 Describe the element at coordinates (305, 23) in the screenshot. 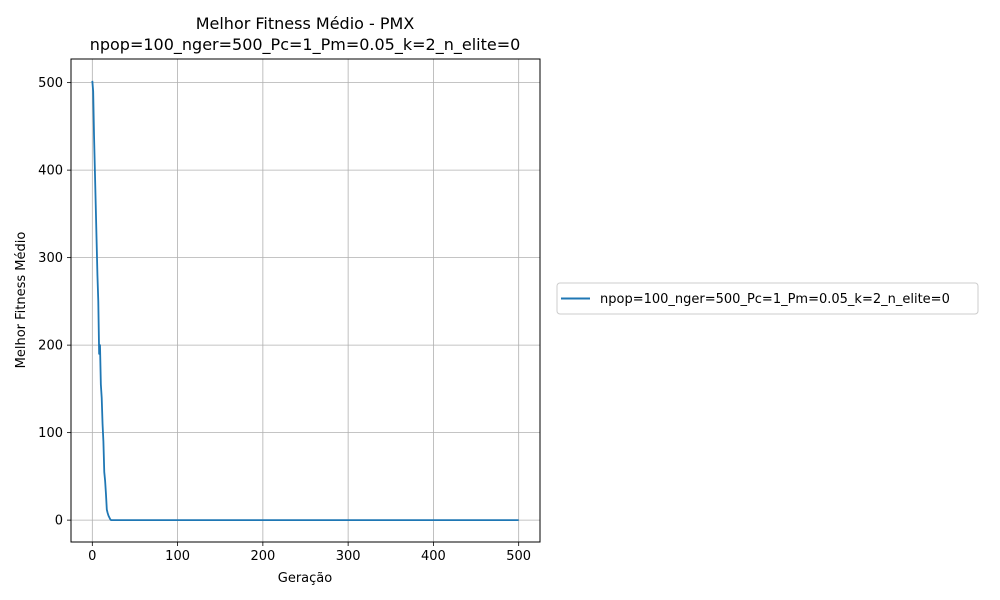

I see `chart-title: Melhor Fitness Médio - PMX` at that location.